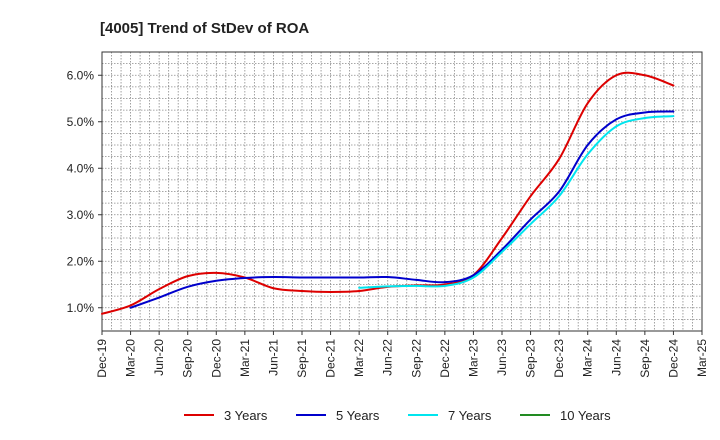 The width and height of the screenshot is (720, 440). I want to click on legend-label-5-years: 5 Years, so click(358, 415).